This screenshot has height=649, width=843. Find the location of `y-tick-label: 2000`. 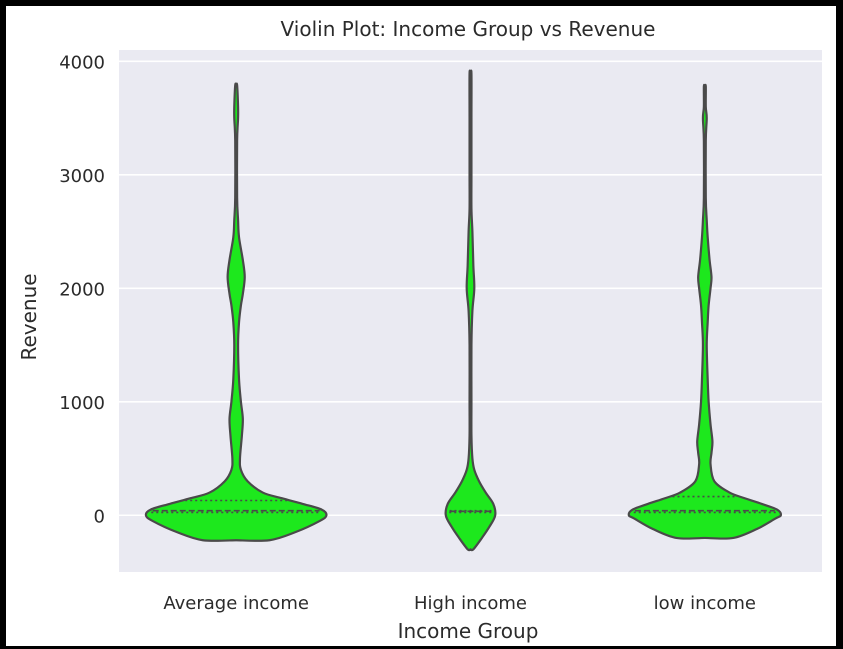

y-tick-label: 2000 is located at coordinates (82, 289).